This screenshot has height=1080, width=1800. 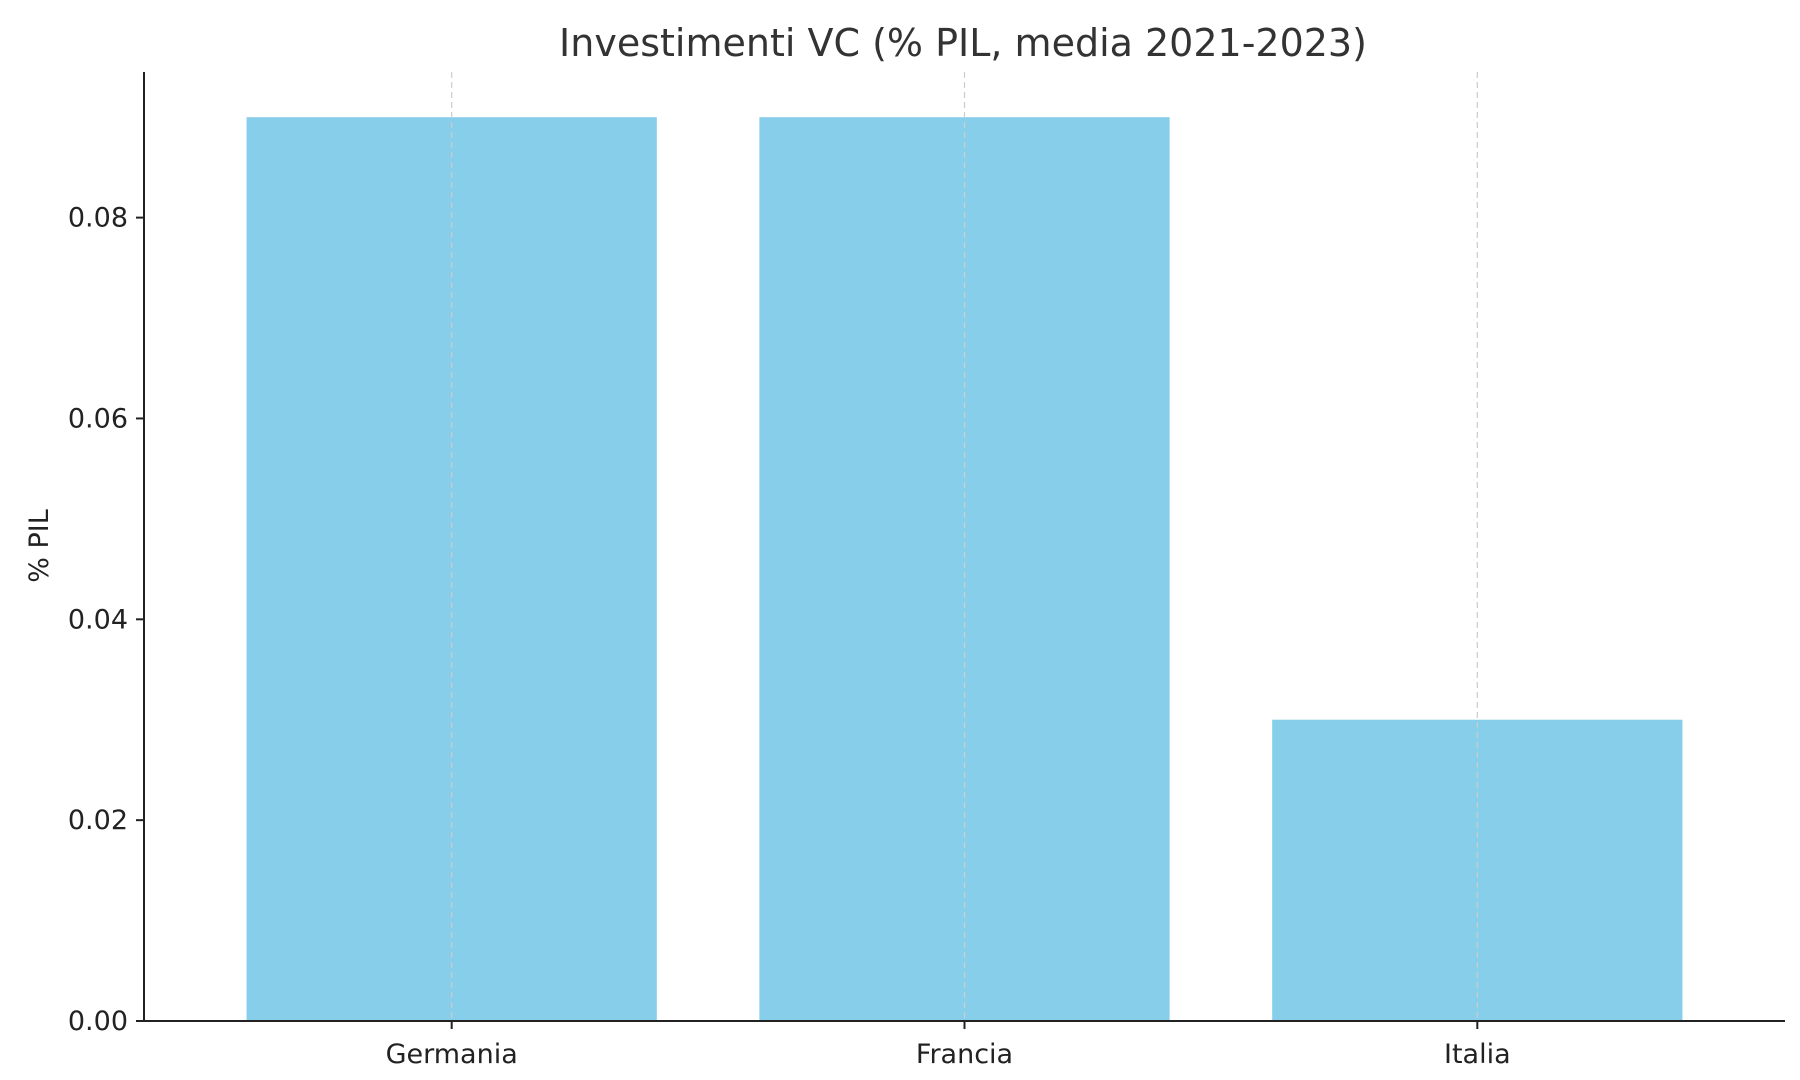 What do you see at coordinates (98, 1021) in the screenshot?
I see `y-tick-label: 0.00` at bounding box center [98, 1021].